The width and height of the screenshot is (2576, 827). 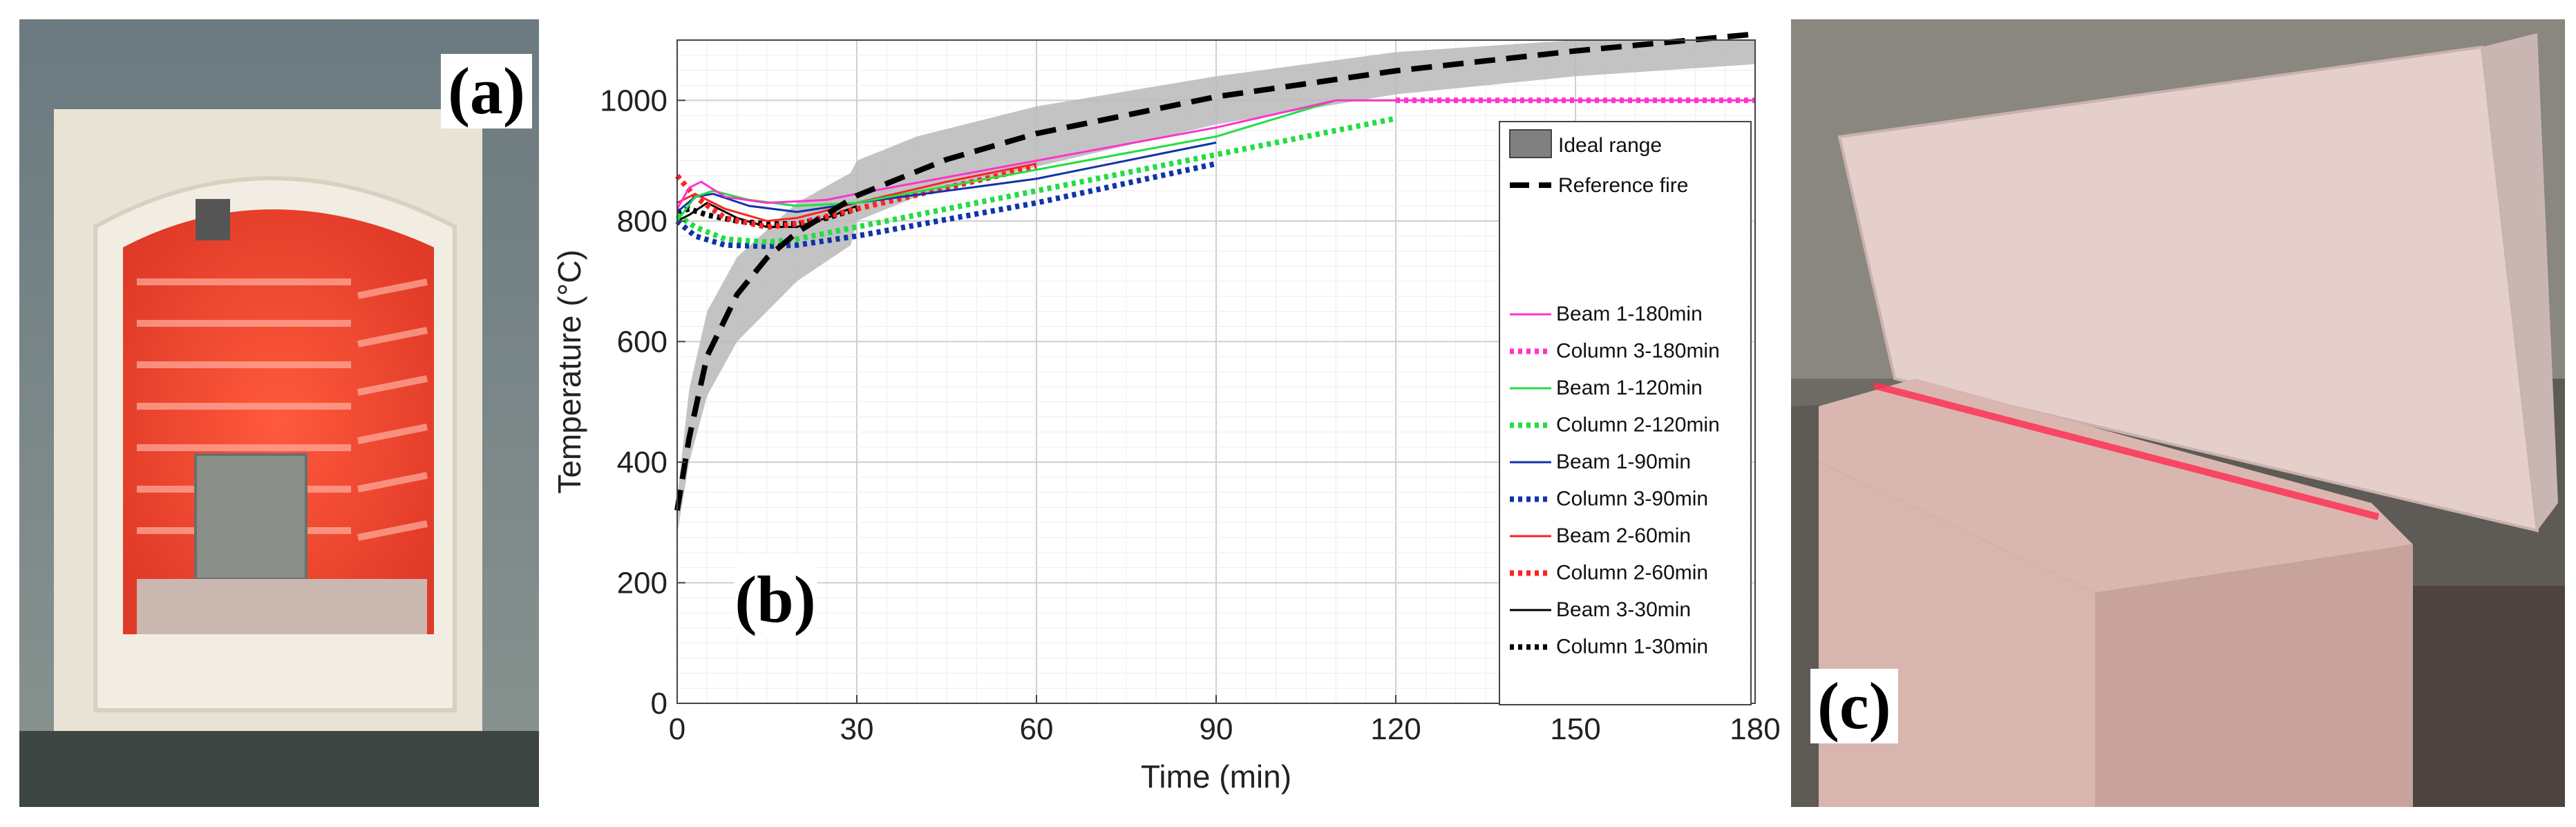 I want to click on legend-label: Column 1-30min, so click(x=1632, y=647).